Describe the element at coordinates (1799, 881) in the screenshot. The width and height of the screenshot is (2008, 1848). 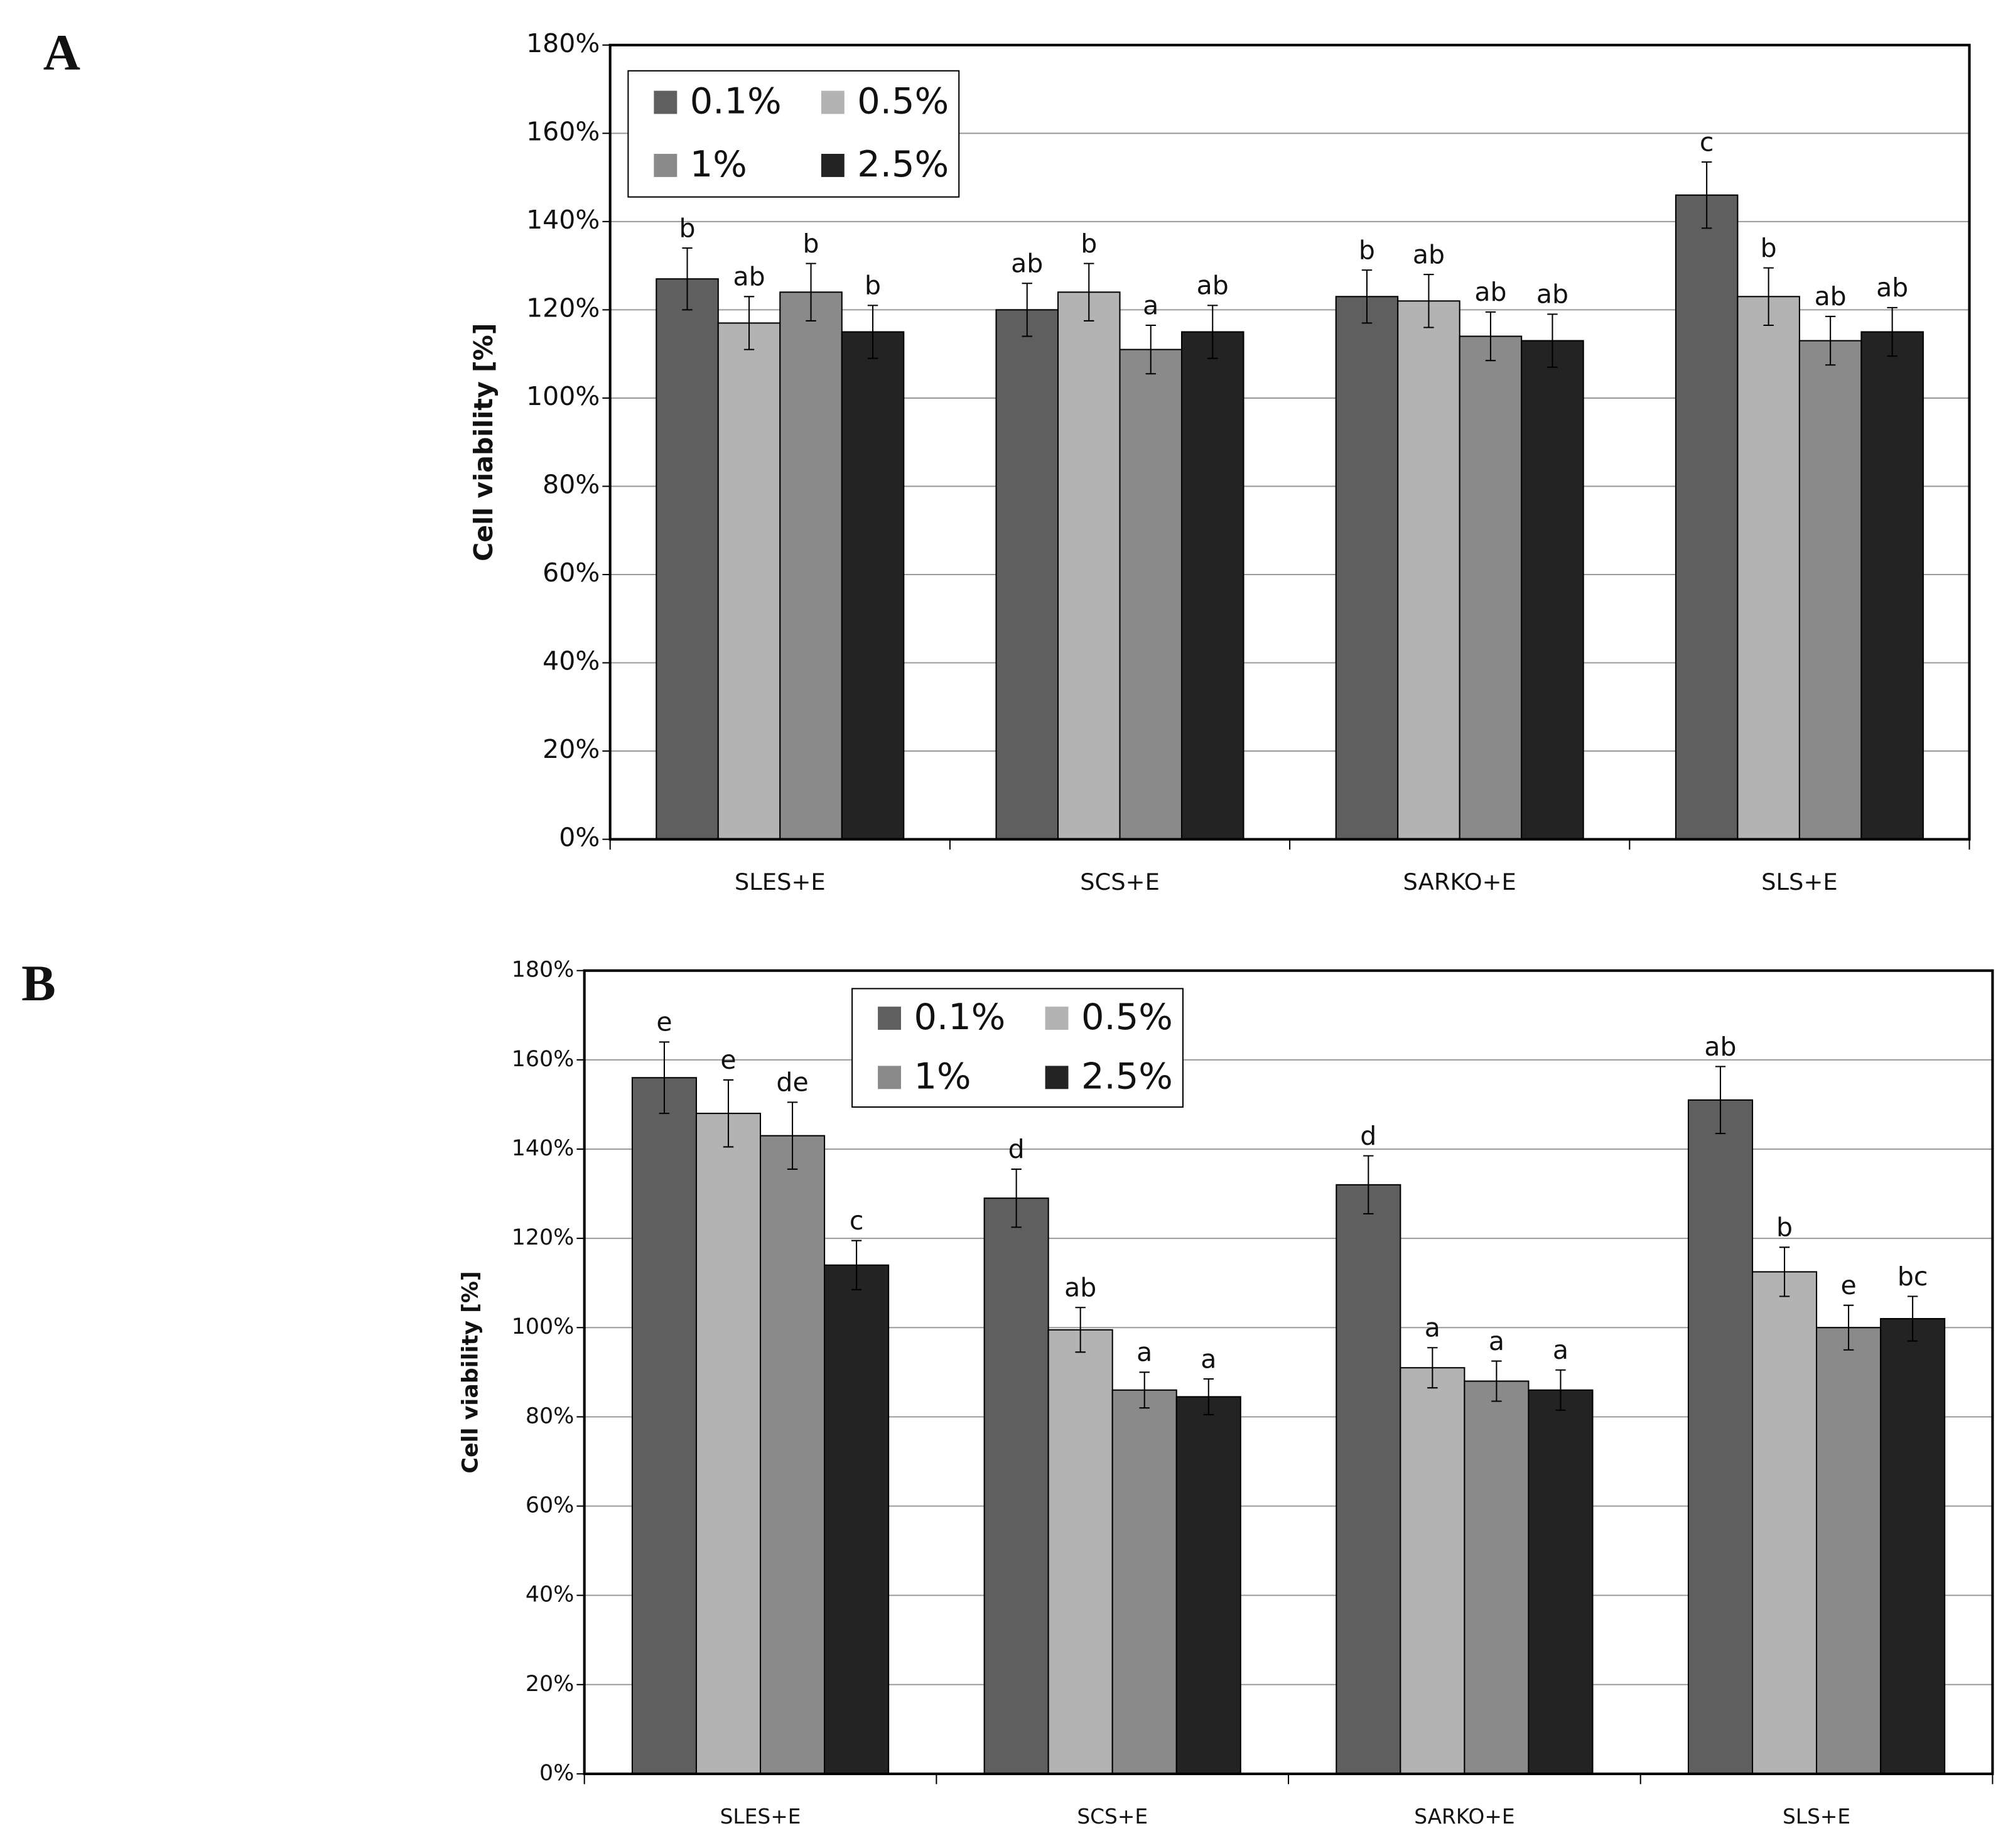
I see `x-tick-label: SLS+E` at that location.